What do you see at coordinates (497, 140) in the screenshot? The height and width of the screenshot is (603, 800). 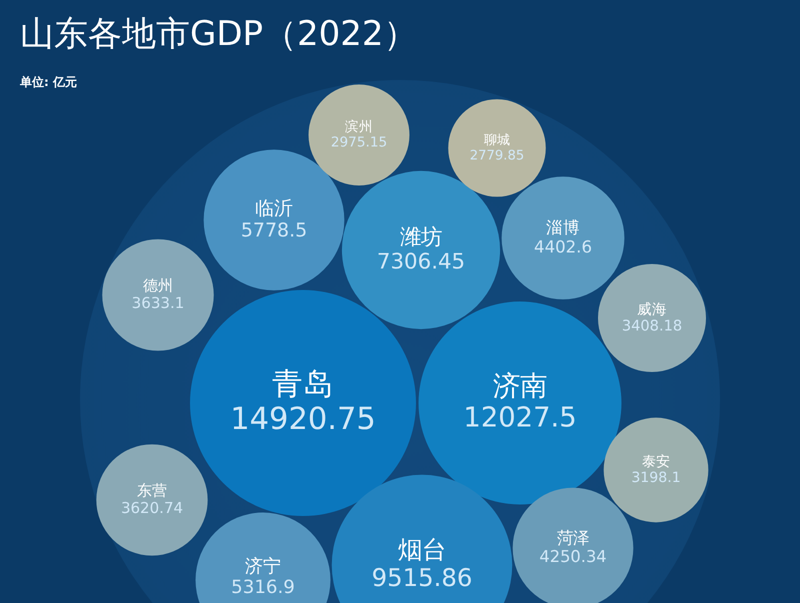 I see `category-label: 聊城` at bounding box center [497, 140].